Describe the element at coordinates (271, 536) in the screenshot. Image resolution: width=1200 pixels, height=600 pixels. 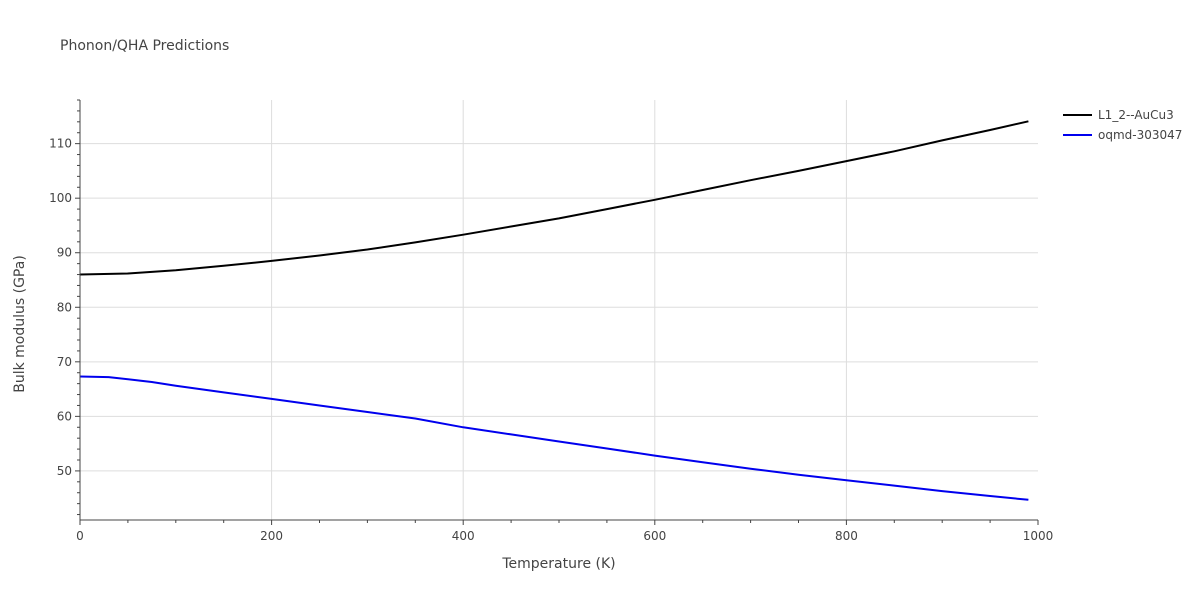
I see `x-tick-label: 200` at that location.